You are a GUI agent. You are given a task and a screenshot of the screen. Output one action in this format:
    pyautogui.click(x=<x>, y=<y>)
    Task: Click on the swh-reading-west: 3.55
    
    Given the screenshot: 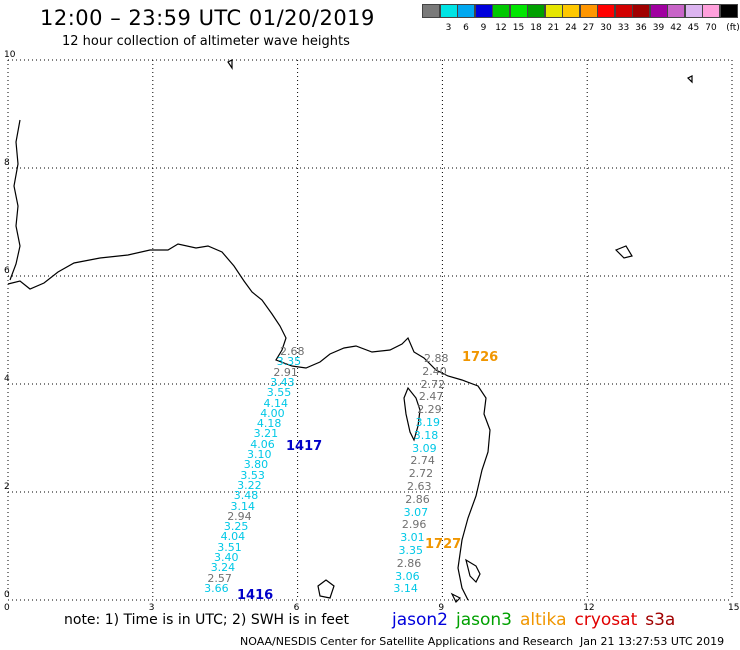 What is the action you would take?
    pyautogui.click(x=279, y=393)
    